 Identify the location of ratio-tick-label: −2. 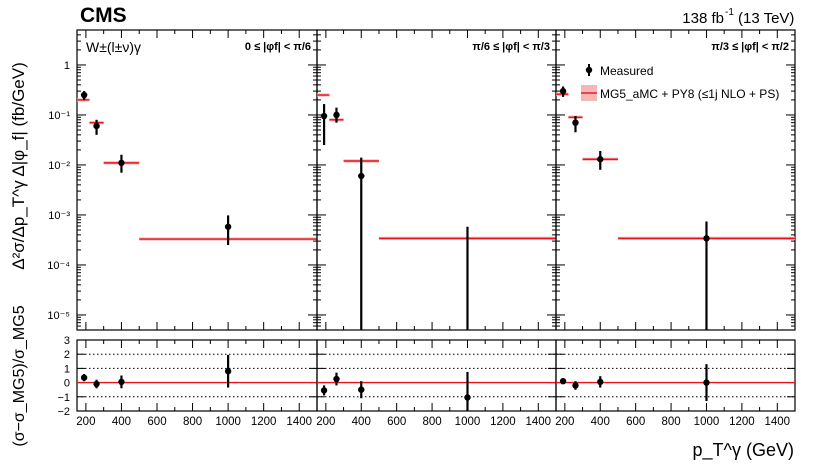
(63, 412).